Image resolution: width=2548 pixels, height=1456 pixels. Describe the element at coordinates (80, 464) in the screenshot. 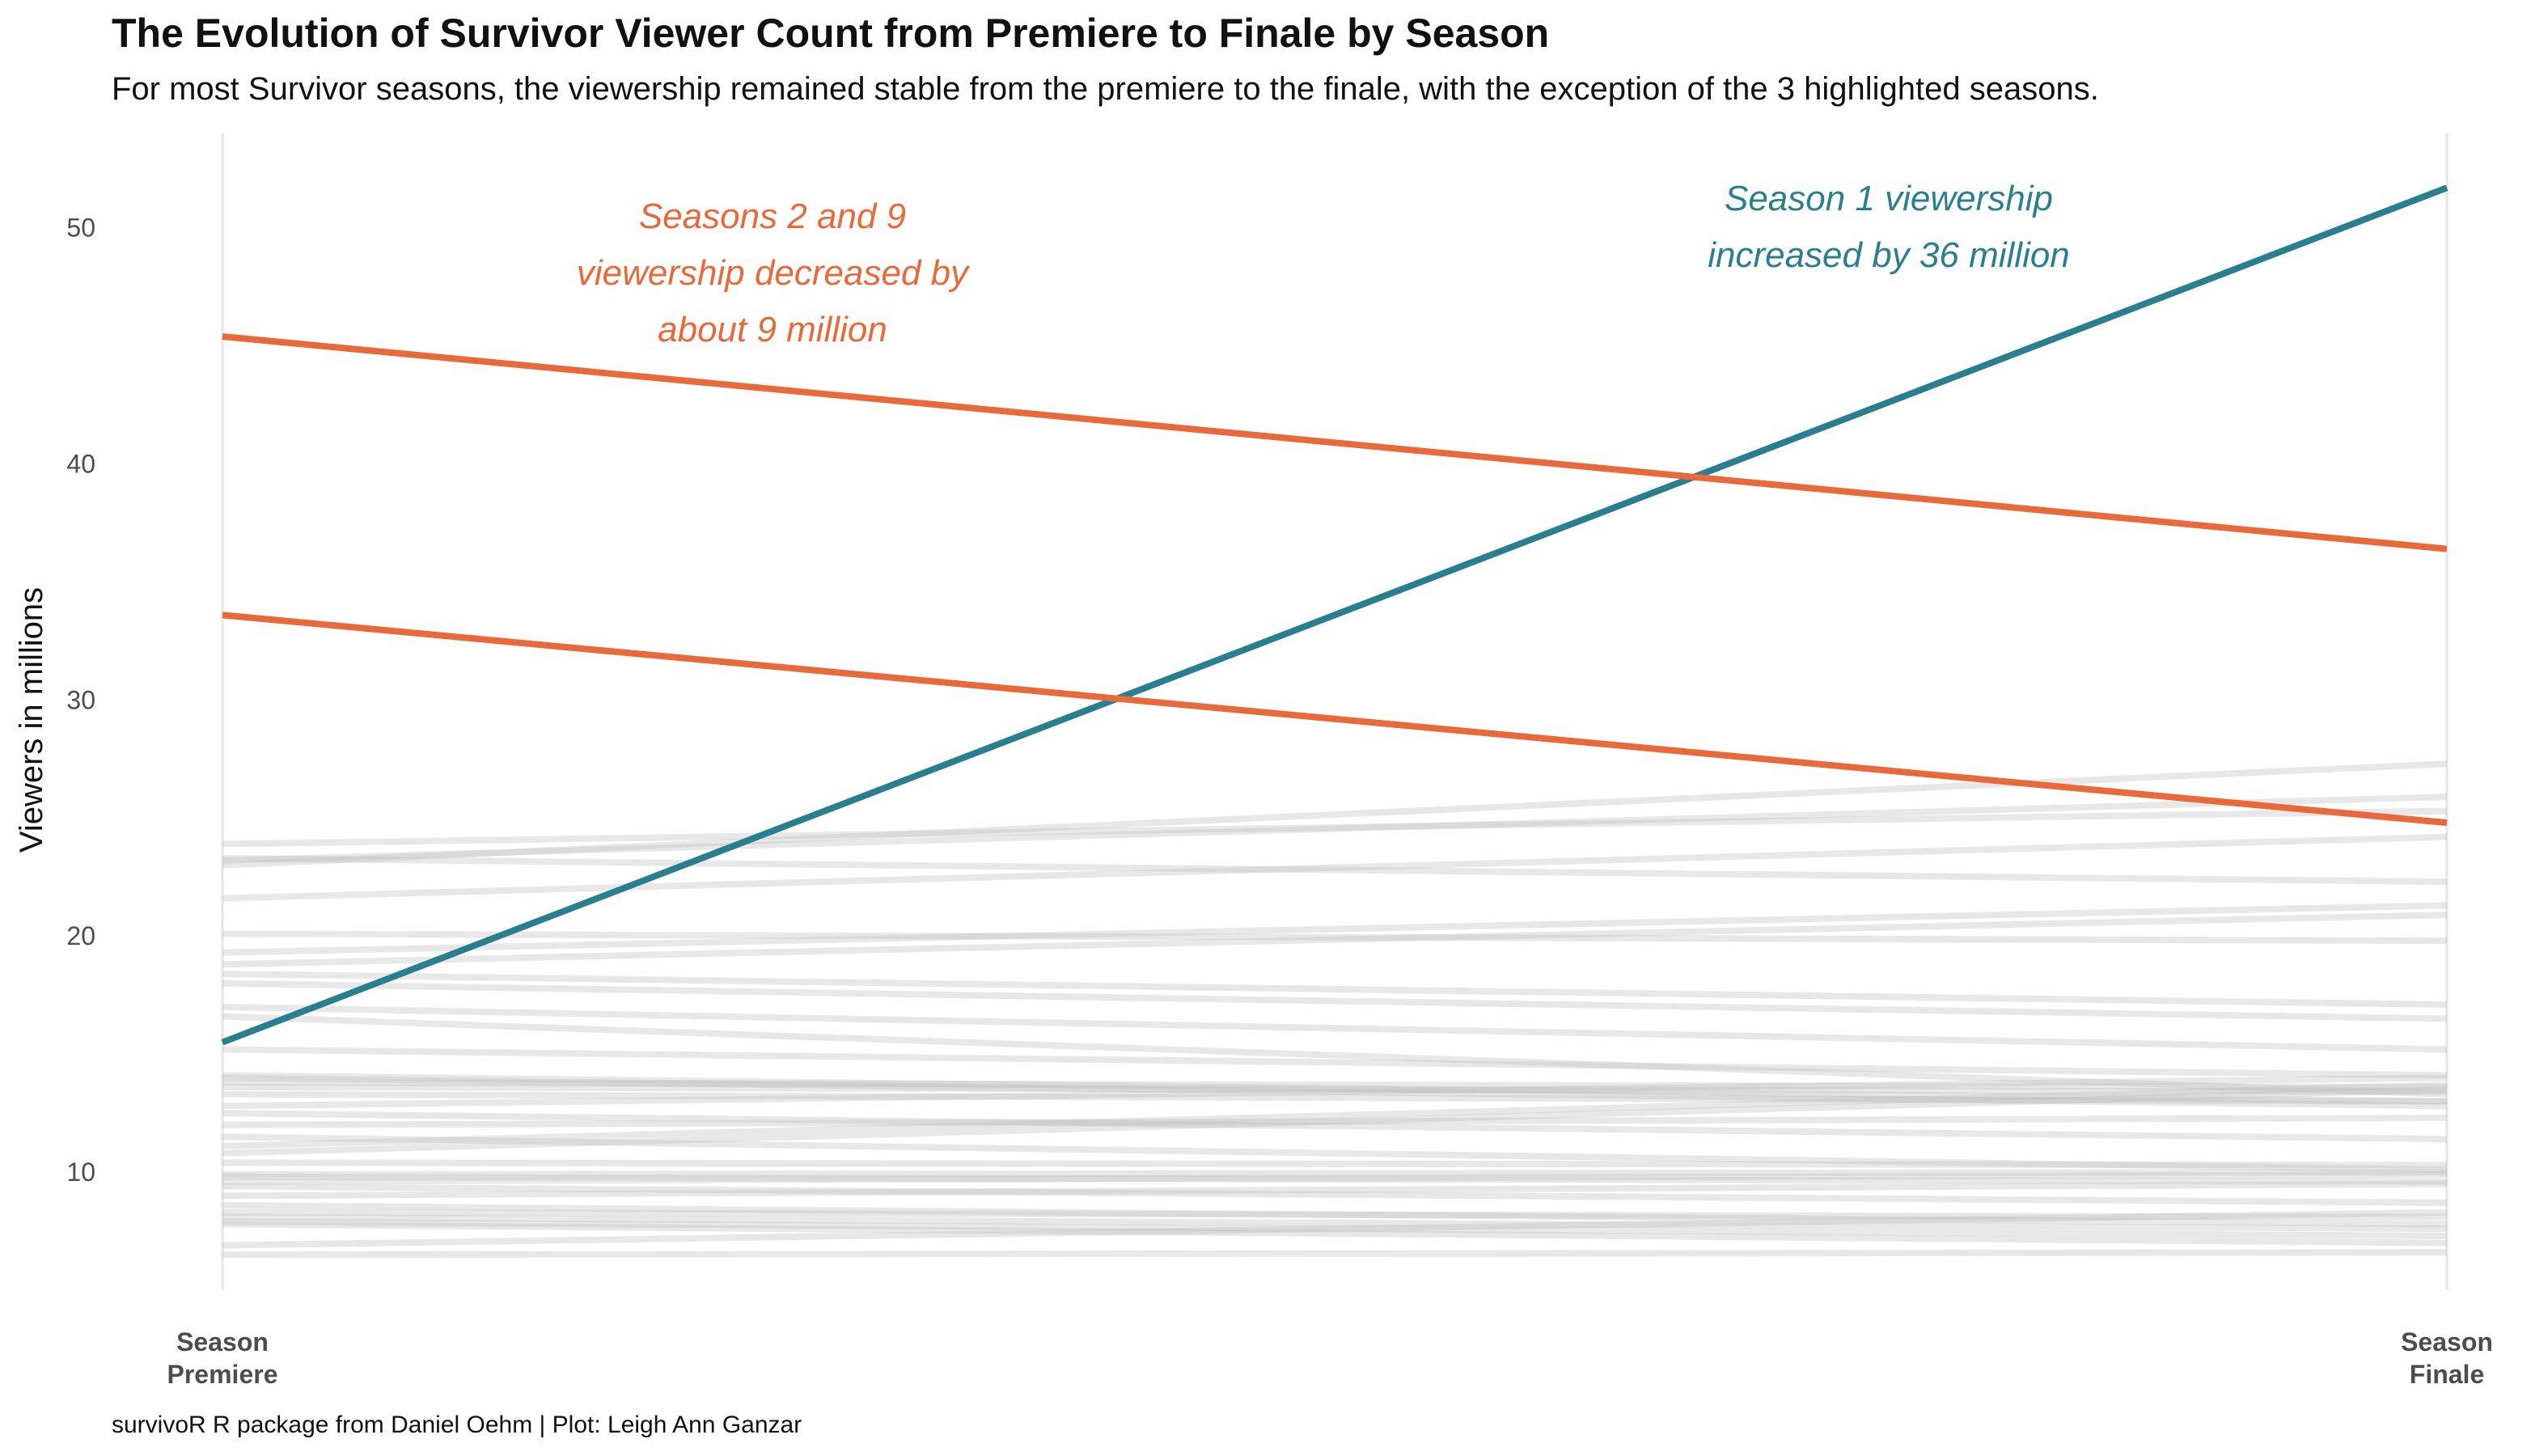

I see `y-tick-label-40: 40` at that location.